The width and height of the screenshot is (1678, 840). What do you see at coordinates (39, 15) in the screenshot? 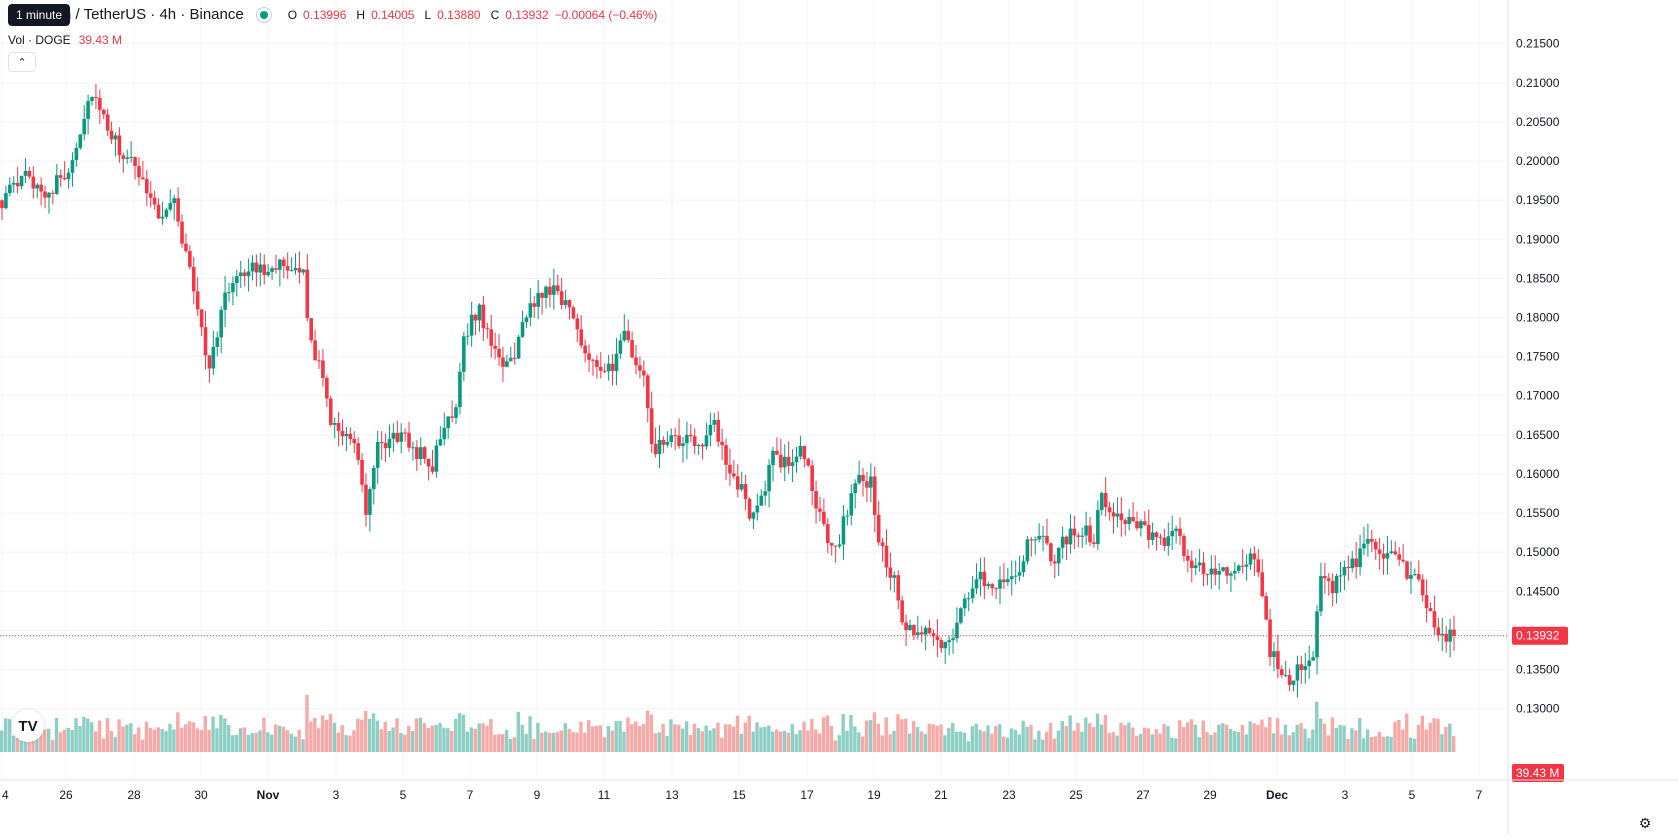
I see `interval-tooltip: 1 minute` at bounding box center [39, 15].